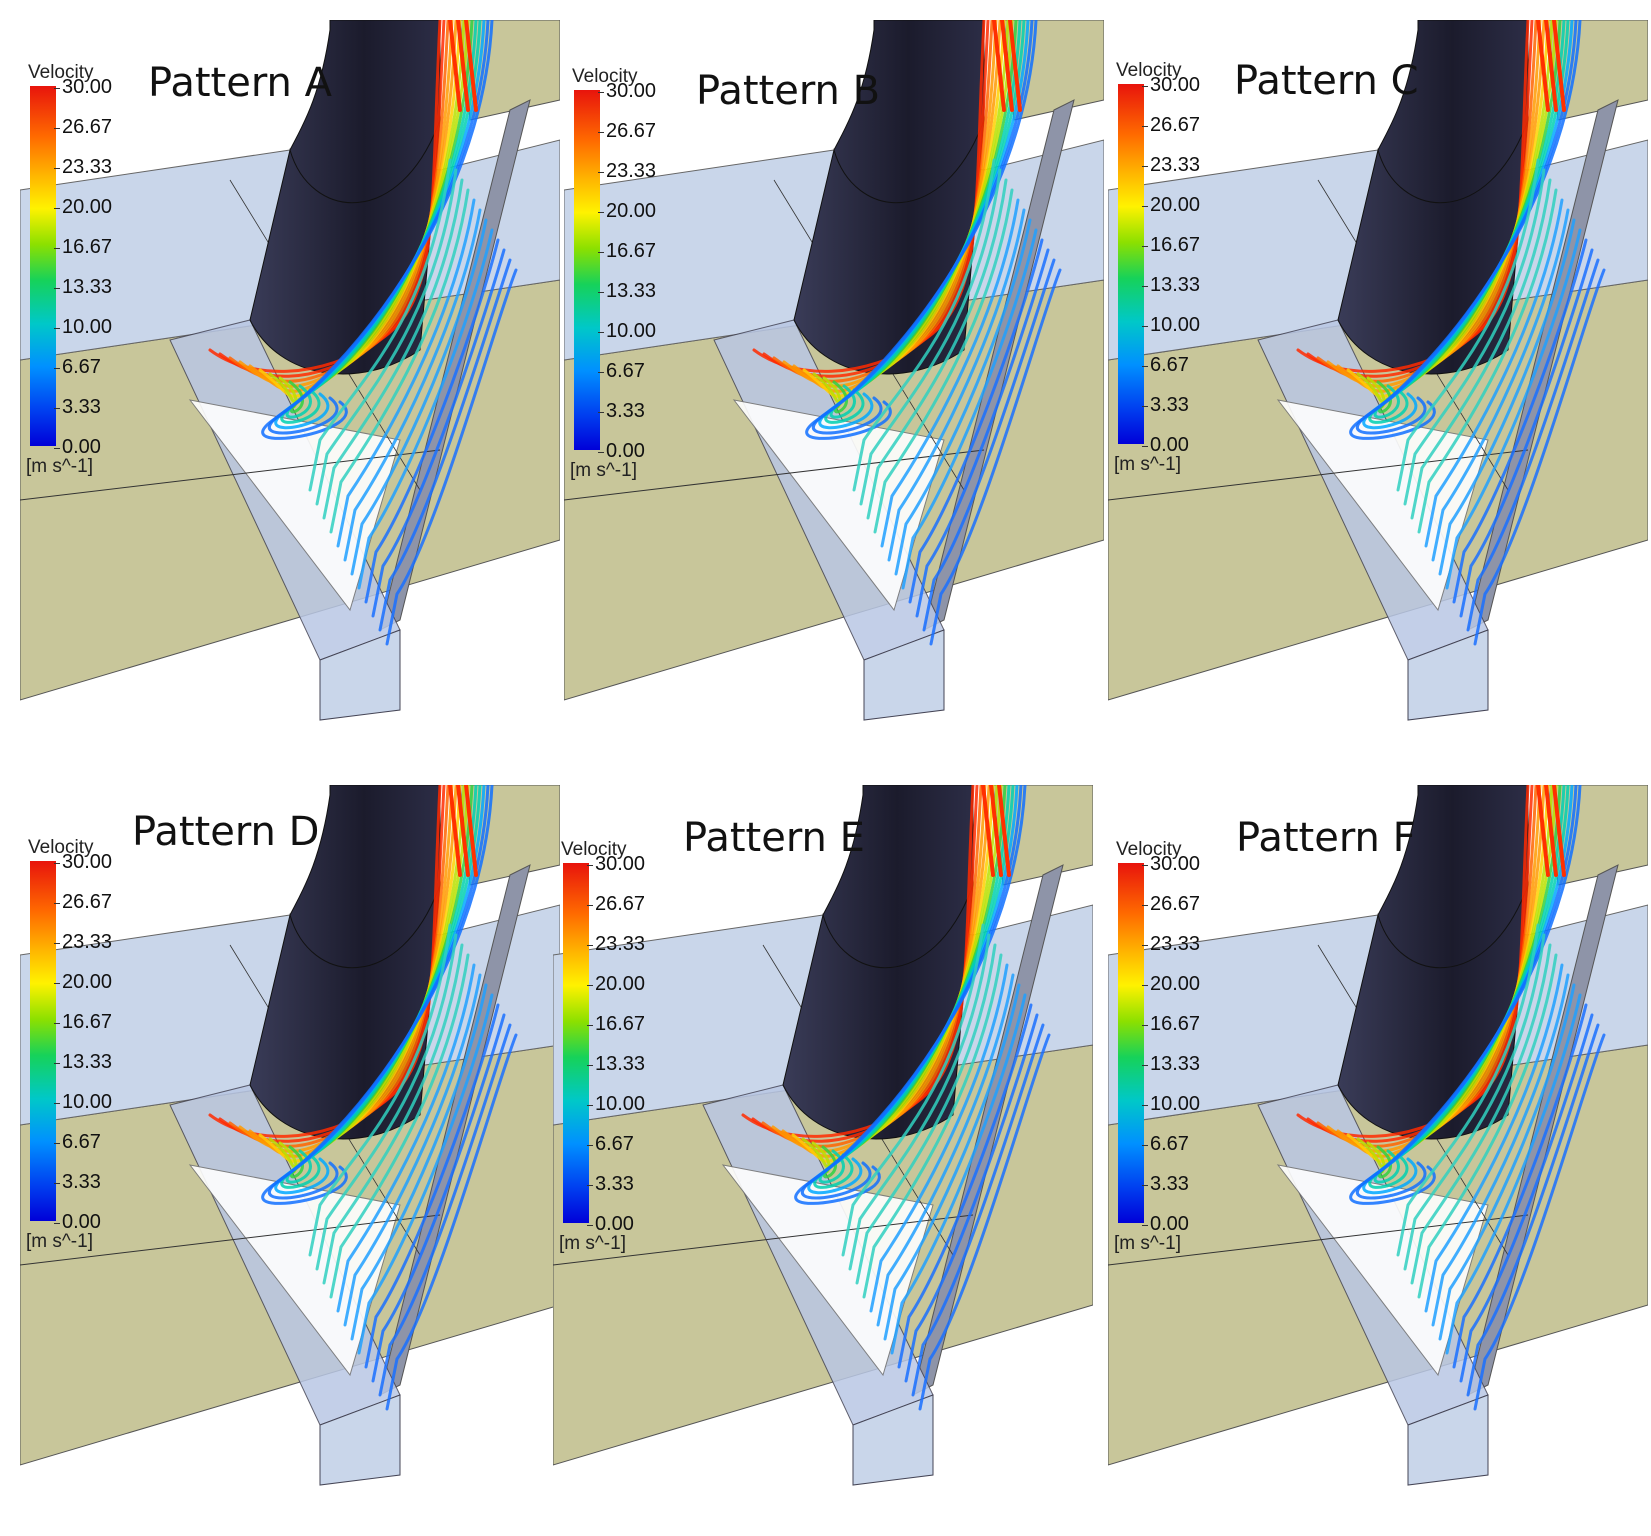 The image size is (1651, 1536). Describe the element at coordinates (788, 91) in the screenshot. I see `panel-title: Pattern B` at that location.